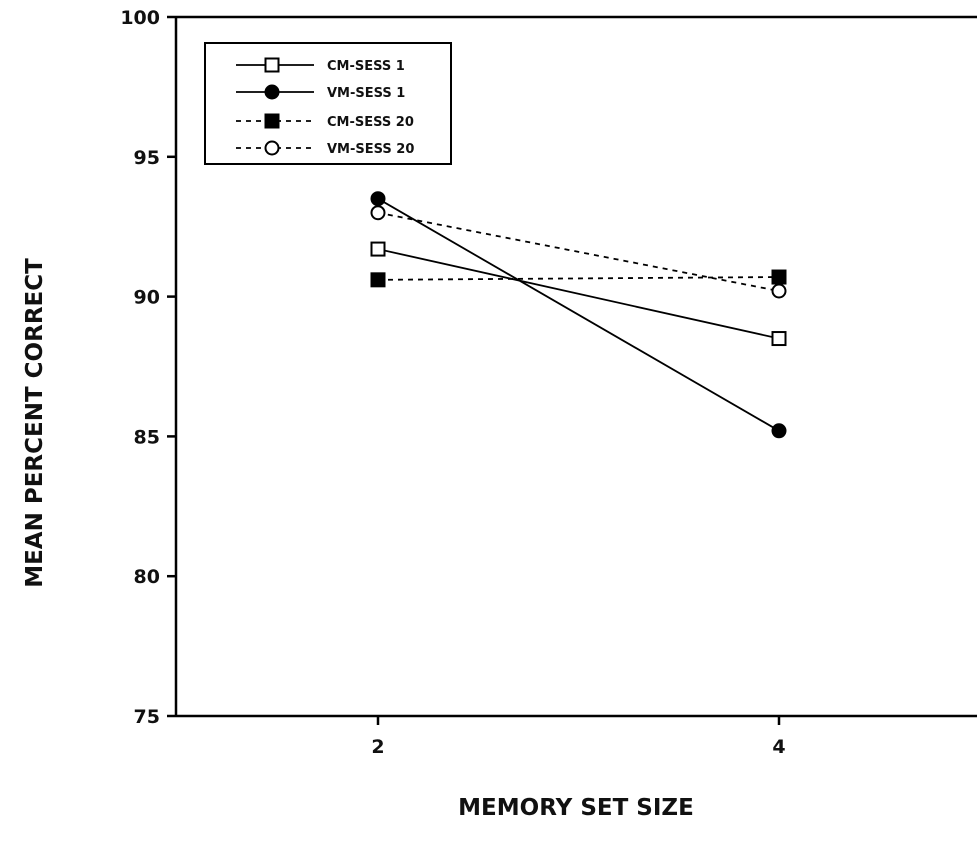 The image size is (977, 847). Describe the element at coordinates (370, 122) in the screenshot. I see `legend-label: CM-SESS 20` at that location.